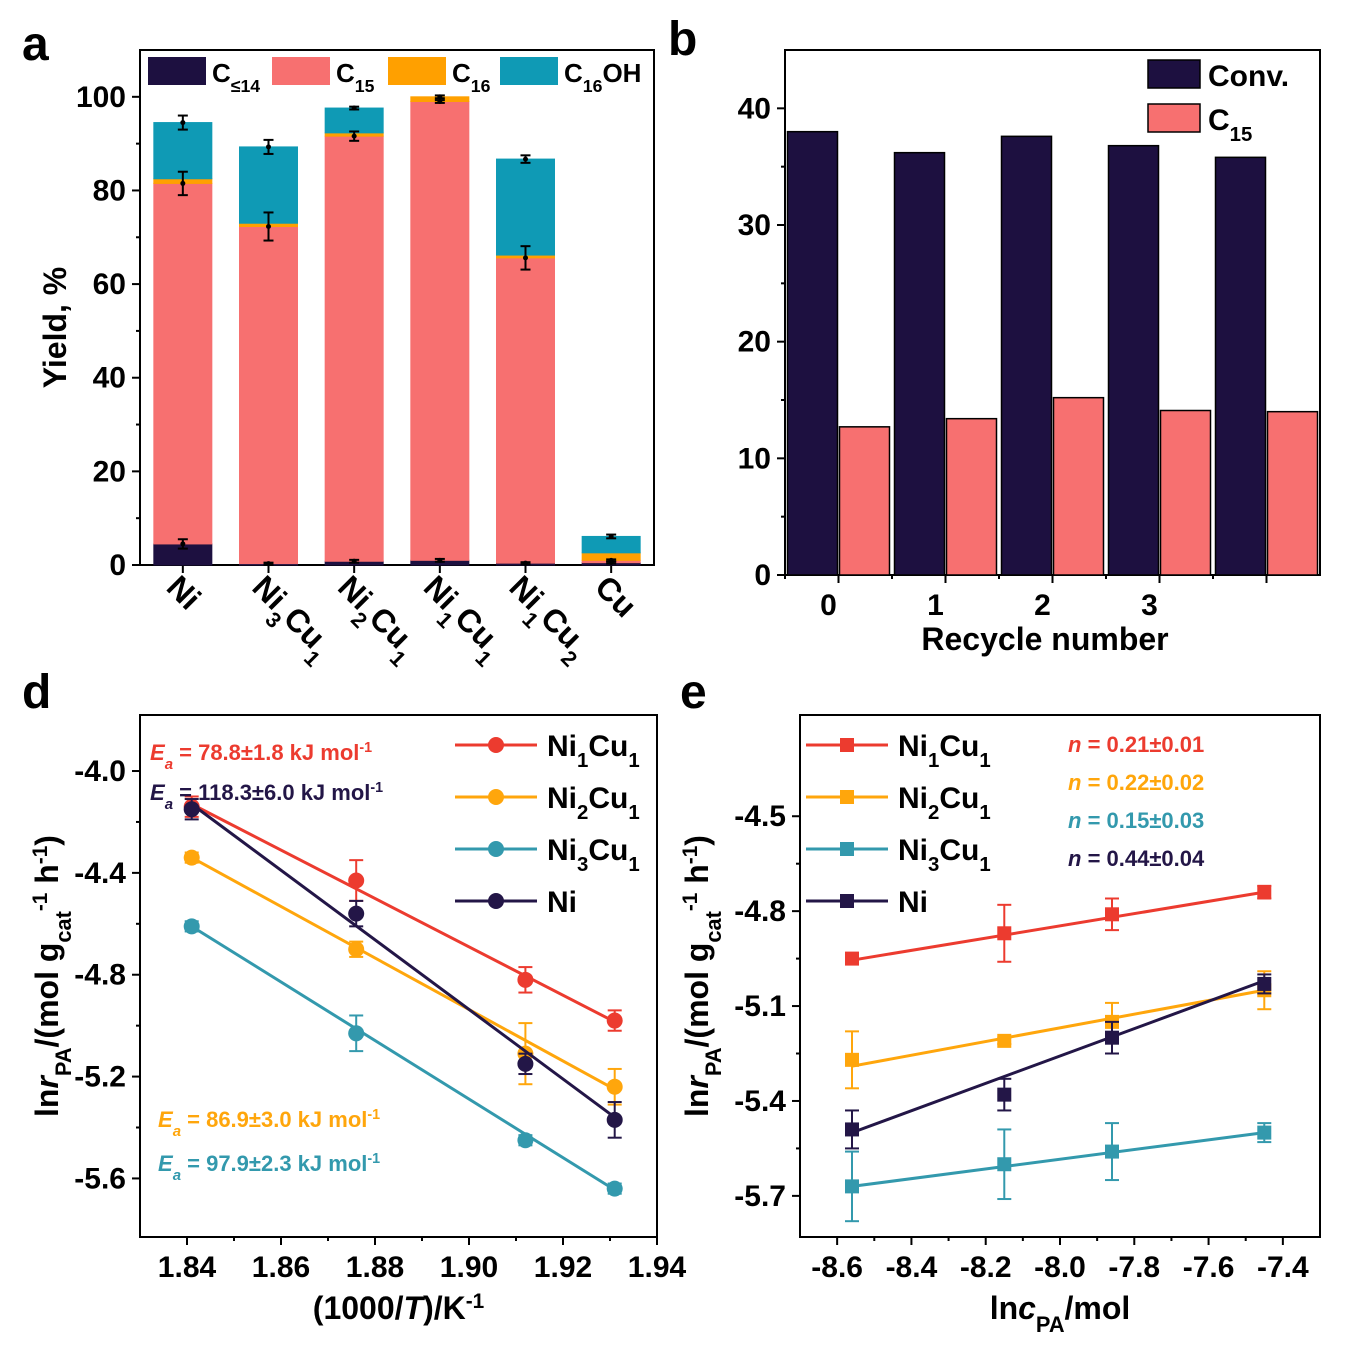 The image size is (1356, 1346). I want to click on y-tick-label-b: 30, so click(754, 225).